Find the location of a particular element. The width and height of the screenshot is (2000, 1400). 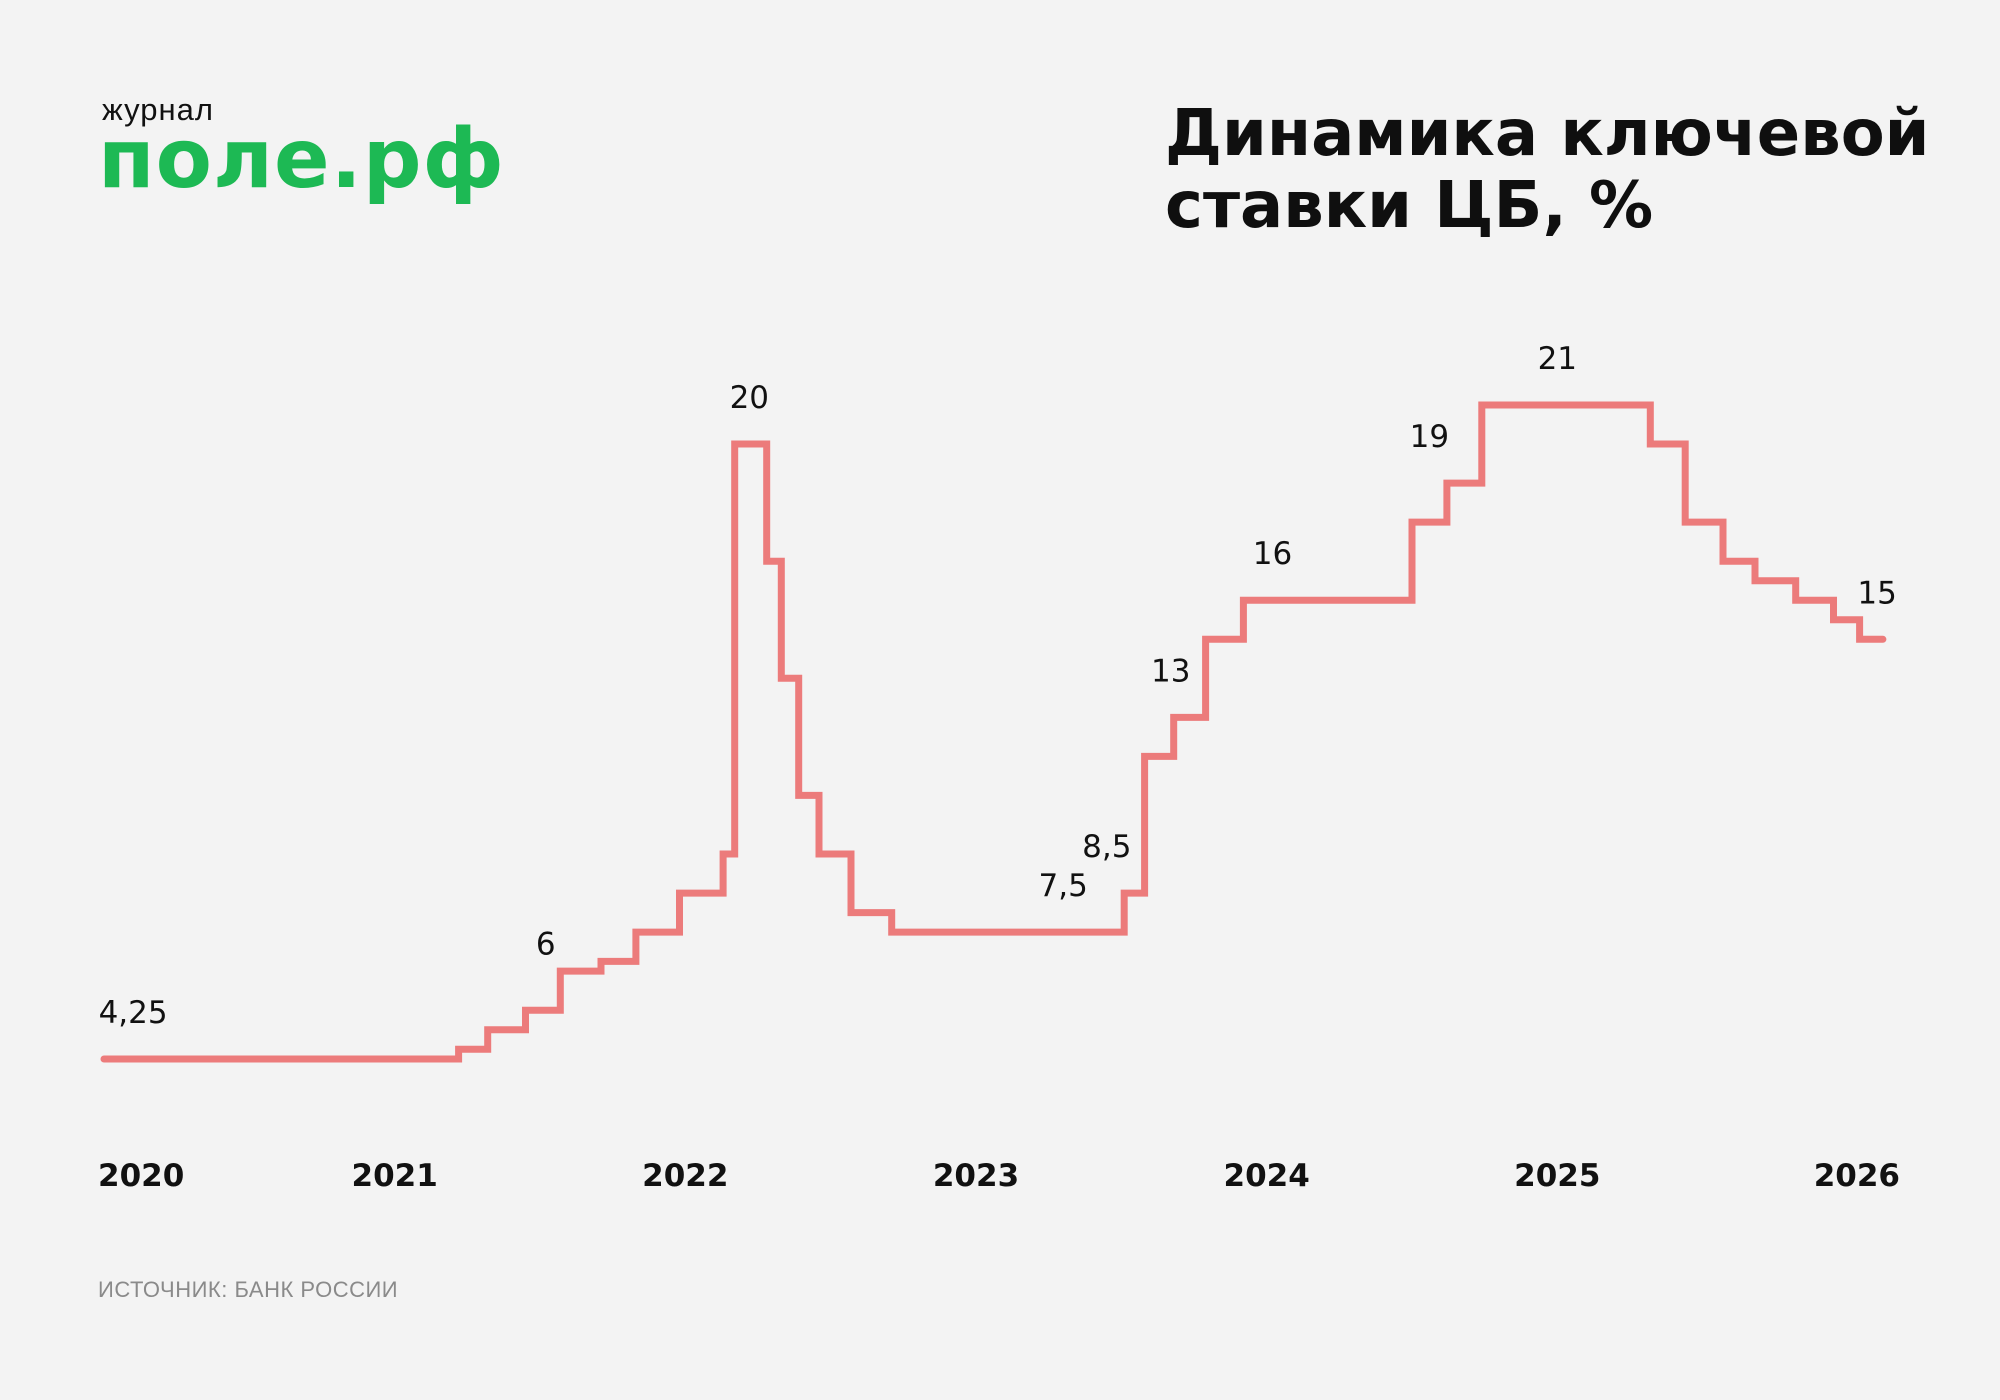

value-label: 19 is located at coordinates (1429, 437).